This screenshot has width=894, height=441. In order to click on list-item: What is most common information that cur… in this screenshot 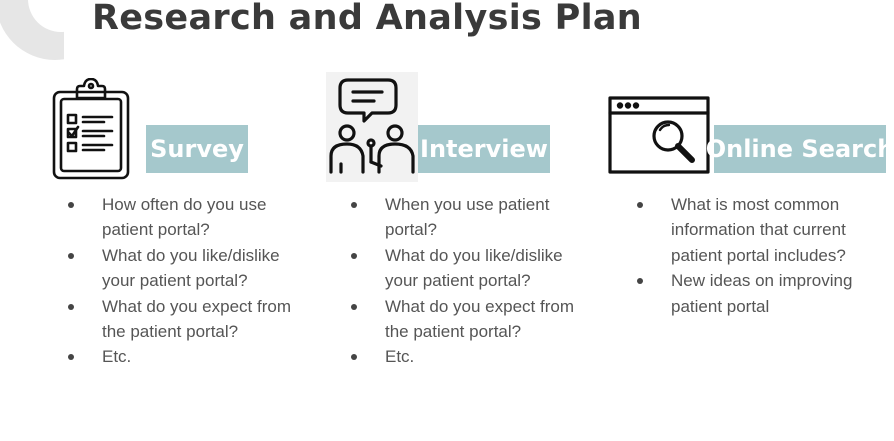, I will do `click(753, 230)`.